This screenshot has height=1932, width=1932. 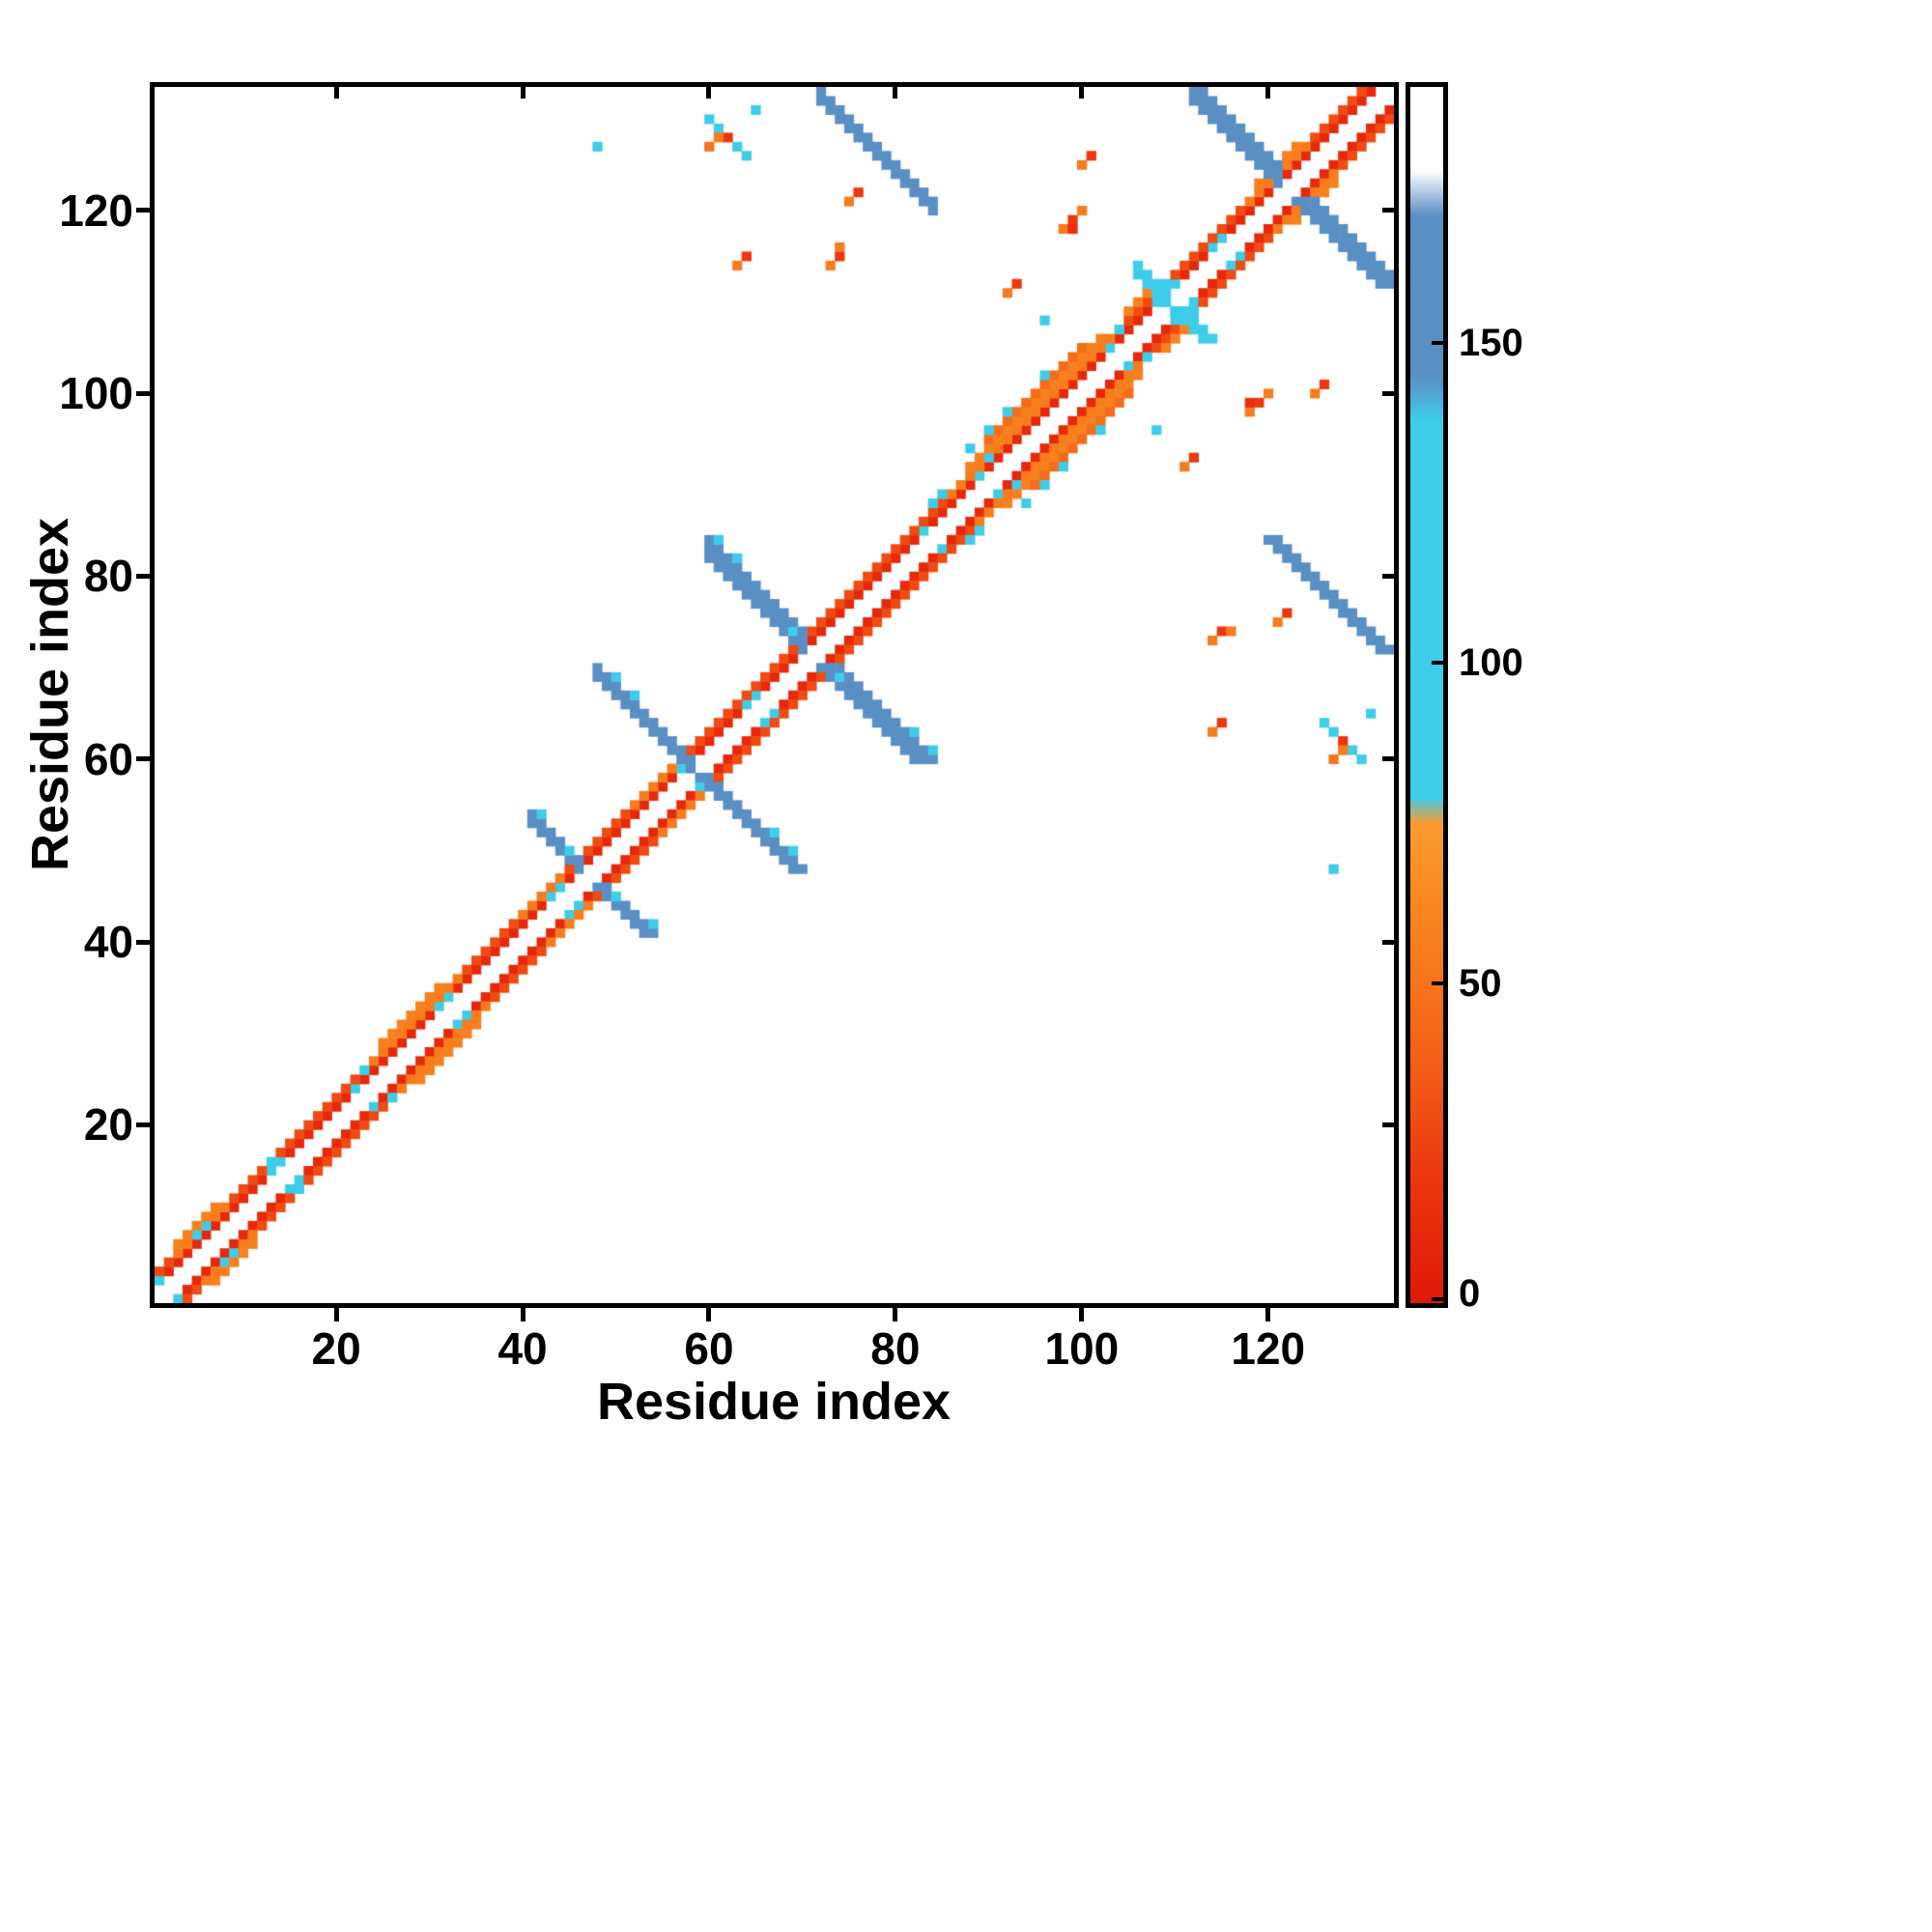 What do you see at coordinates (96, 210) in the screenshot?
I see `y-tick-label: 120` at bounding box center [96, 210].